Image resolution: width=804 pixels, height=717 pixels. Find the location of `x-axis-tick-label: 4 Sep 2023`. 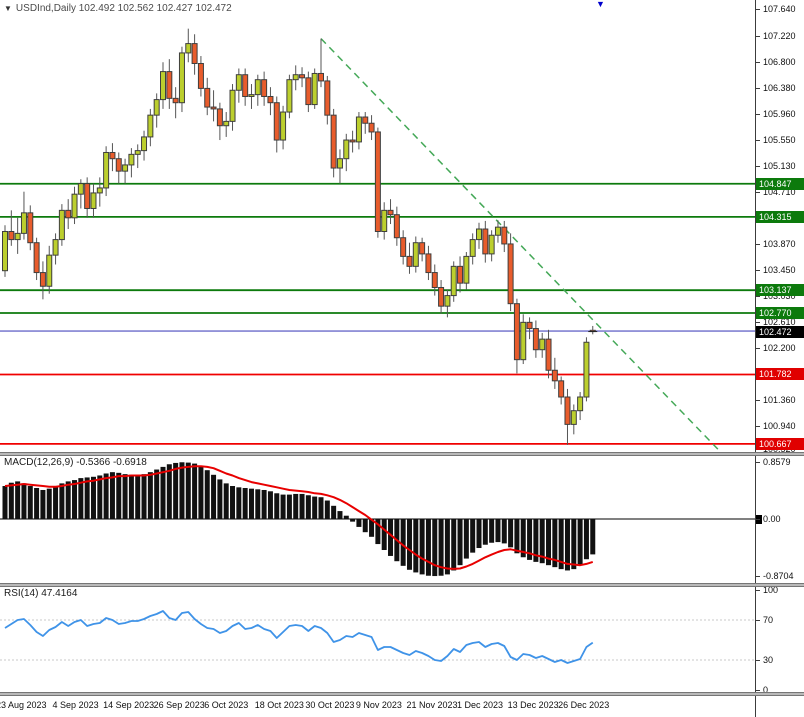

x-axis-tick-label: 4 Sep 2023 is located at coordinates (75, 705).